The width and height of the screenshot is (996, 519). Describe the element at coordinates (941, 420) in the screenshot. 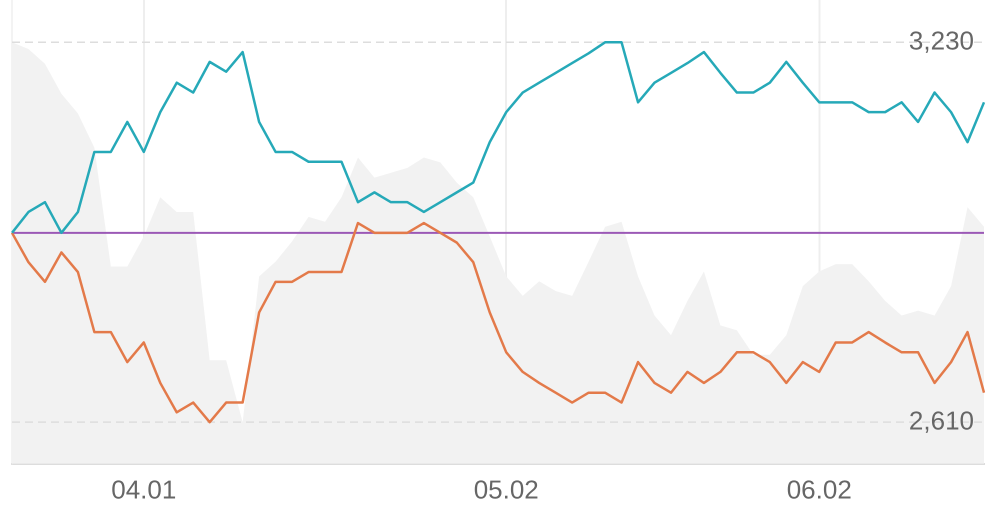

I see `y-tick-label: 2,610` at that location.